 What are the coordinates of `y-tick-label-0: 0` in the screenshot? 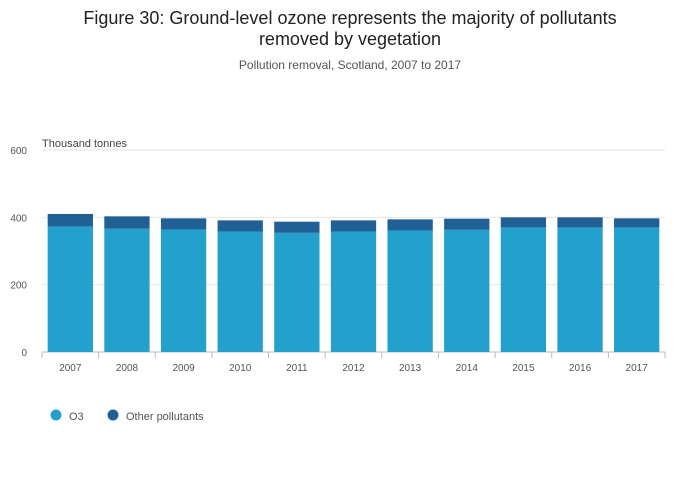 It's located at (24, 353).